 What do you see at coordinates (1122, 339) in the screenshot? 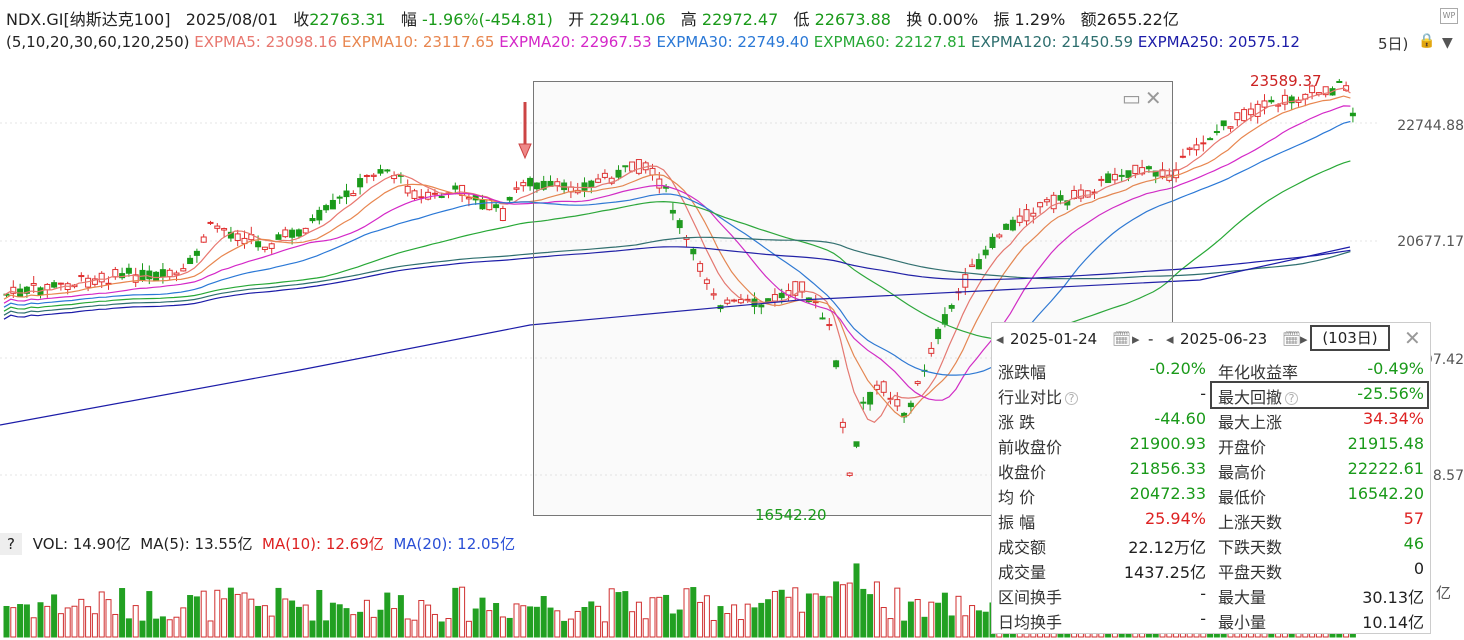
I see `start-calendar-icon: 🗓` at bounding box center [1122, 339].